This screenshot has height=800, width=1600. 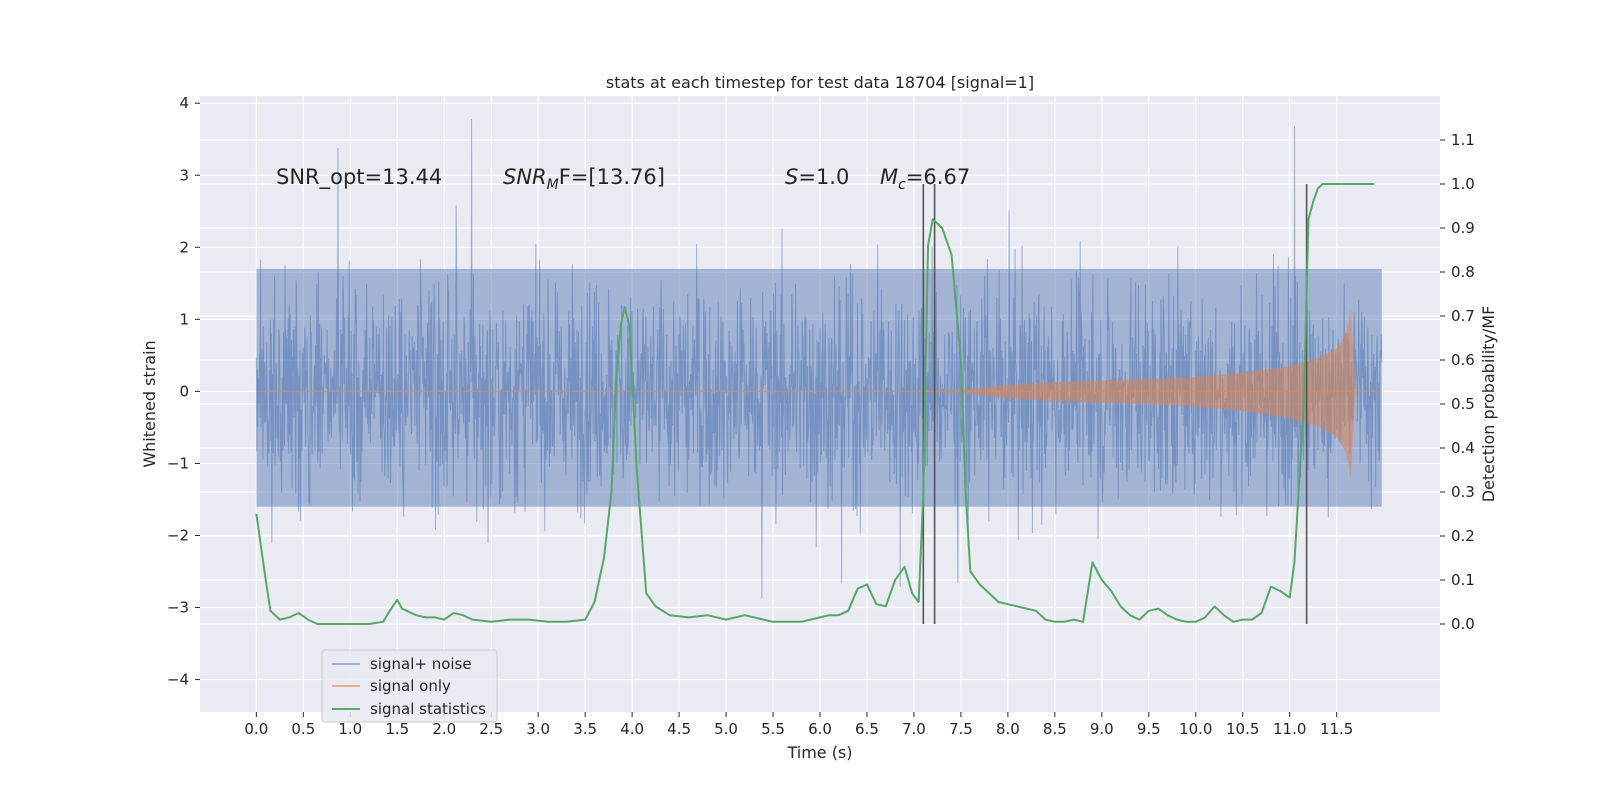 What do you see at coordinates (1463, 272) in the screenshot?
I see `y2-tick-label: 0.8` at bounding box center [1463, 272].